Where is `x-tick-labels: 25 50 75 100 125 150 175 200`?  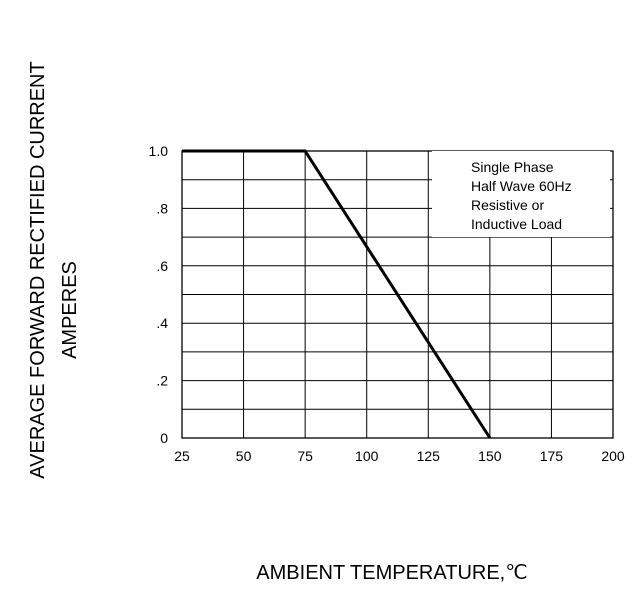 x-tick-labels: 25 50 75 100 125 150 175 200 is located at coordinates (399, 456).